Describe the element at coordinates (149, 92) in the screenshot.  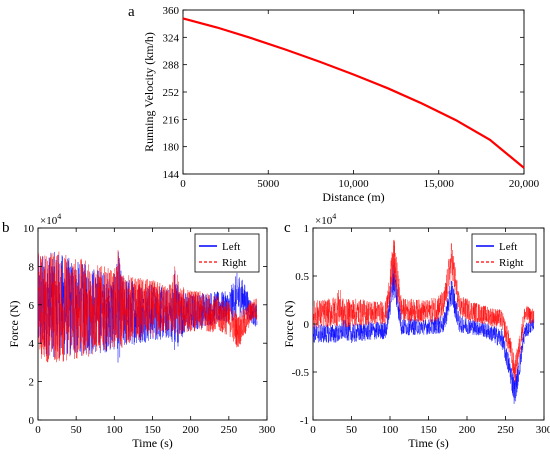
I see `panel-a-y-axis-label: Running Velocity (km/h)` at that location.